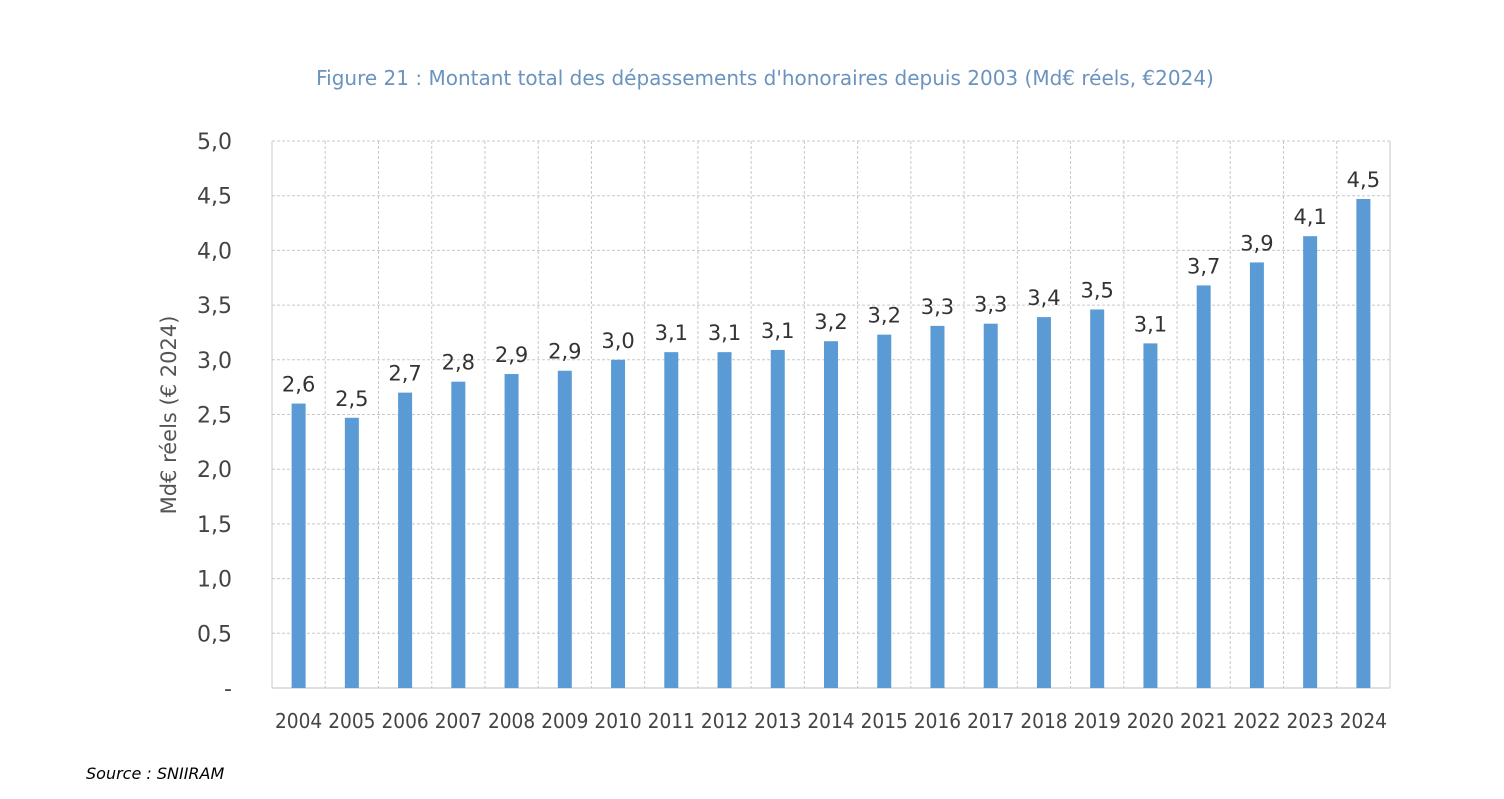  Describe the element at coordinates (884, 316) in the screenshot. I see `data-label-2015: 3,2` at that location.